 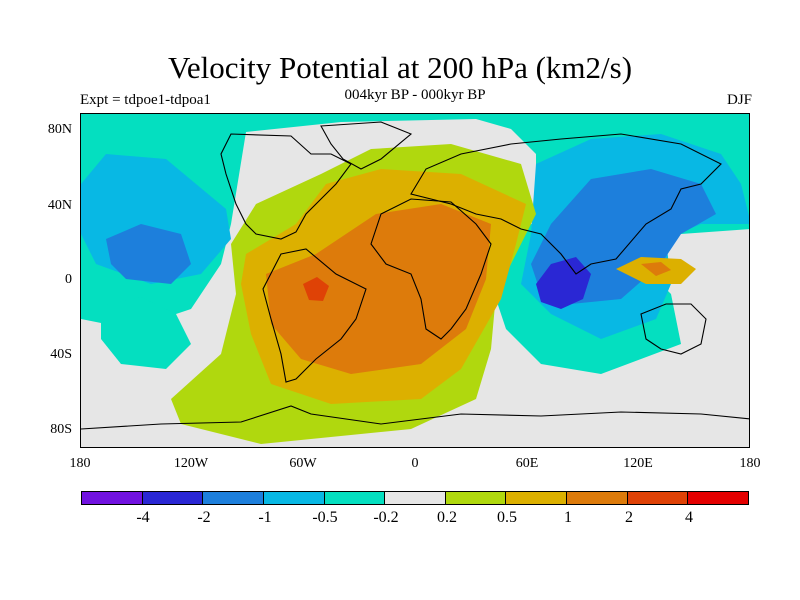 What do you see at coordinates (265, 517) in the screenshot?
I see `colorbar-label: -1` at bounding box center [265, 517].